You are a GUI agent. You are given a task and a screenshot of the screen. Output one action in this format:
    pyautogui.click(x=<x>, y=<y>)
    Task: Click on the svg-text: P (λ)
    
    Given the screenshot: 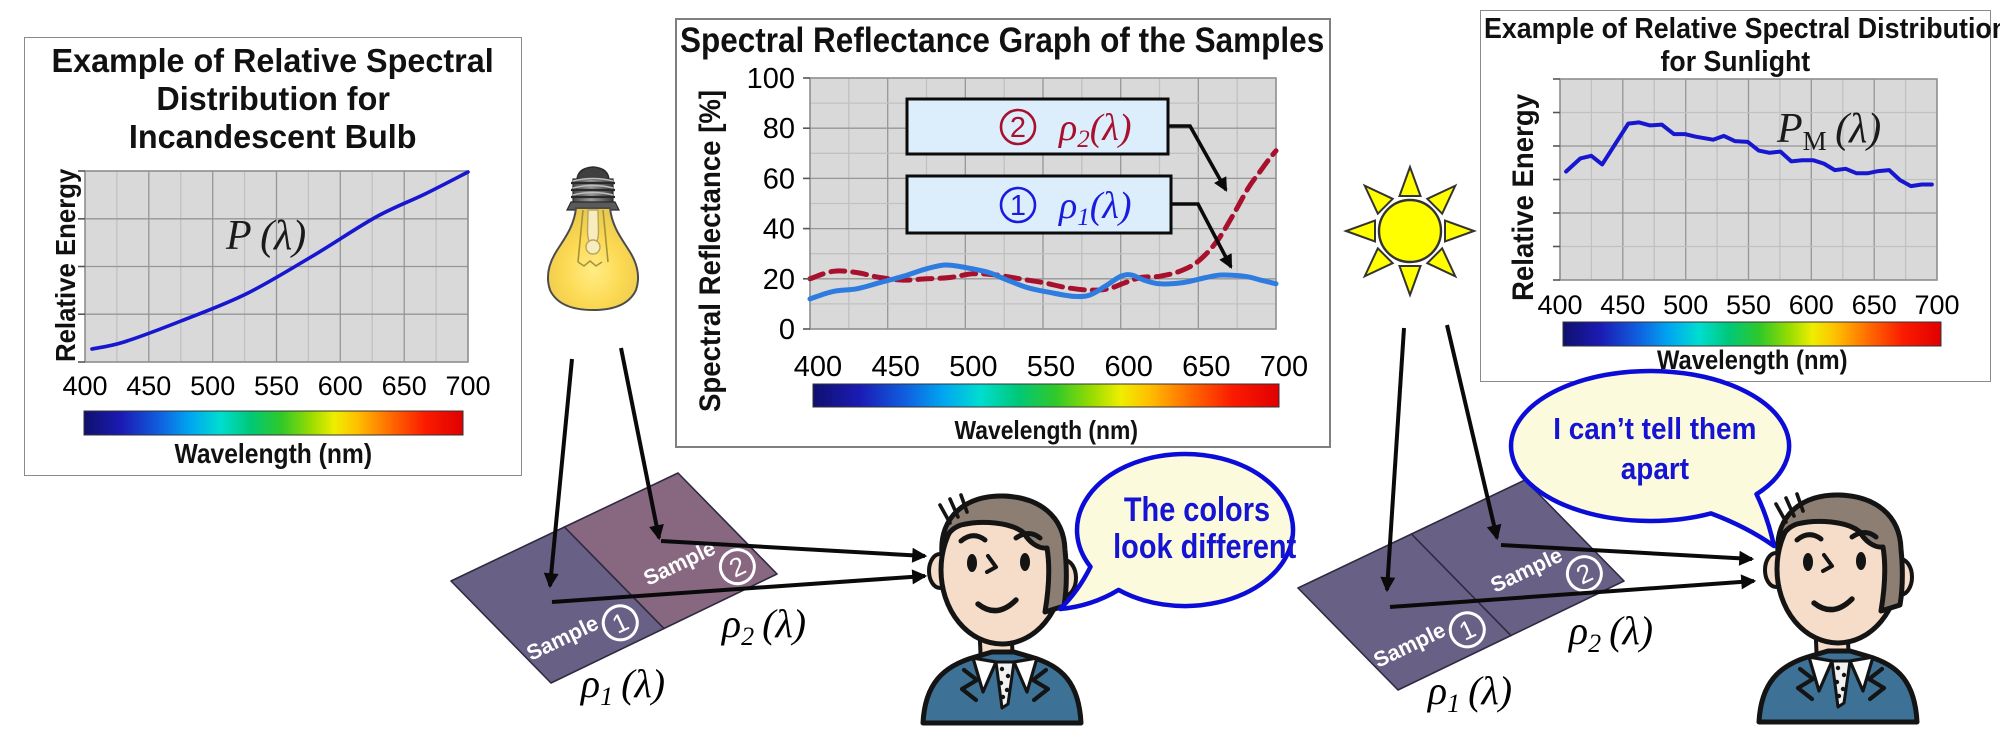 What is the action you would take?
    pyautogui.click(x=265, y=236)
    